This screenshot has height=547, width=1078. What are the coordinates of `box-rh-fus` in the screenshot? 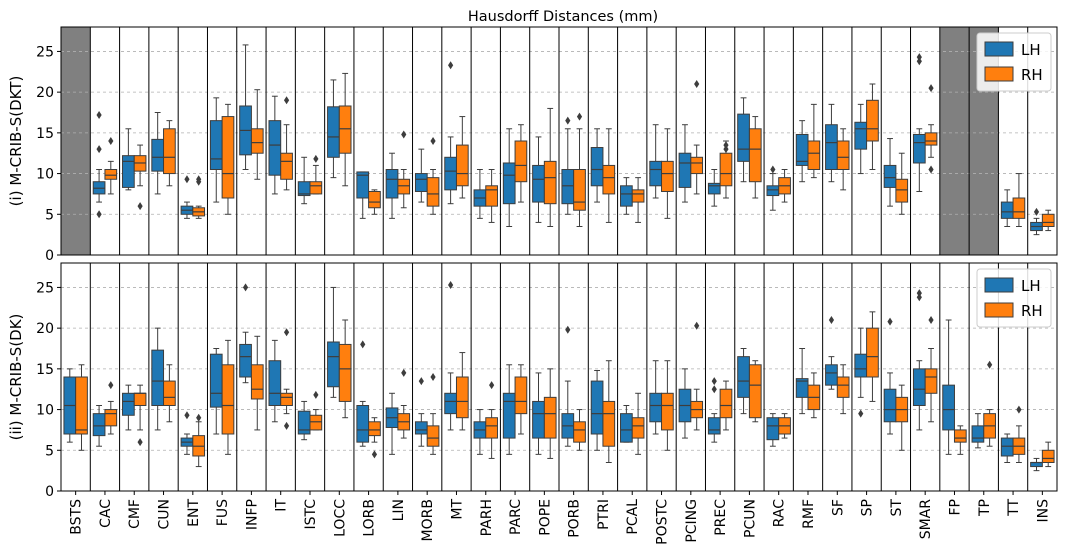 It's located at (228, 397).